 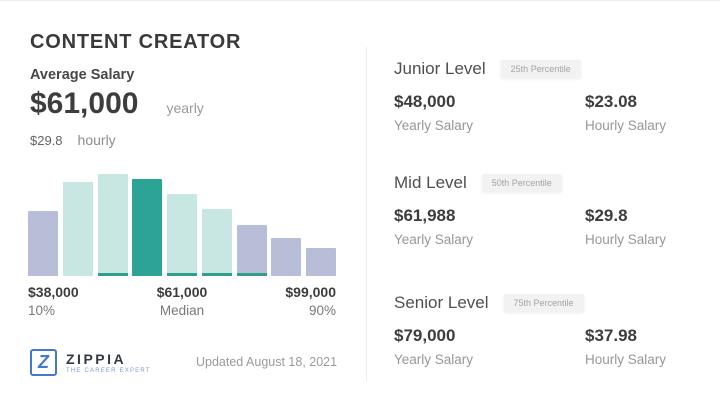 I want to click on hourly-column: $23.08 Hourly Salary, so click(x=647, y=112).